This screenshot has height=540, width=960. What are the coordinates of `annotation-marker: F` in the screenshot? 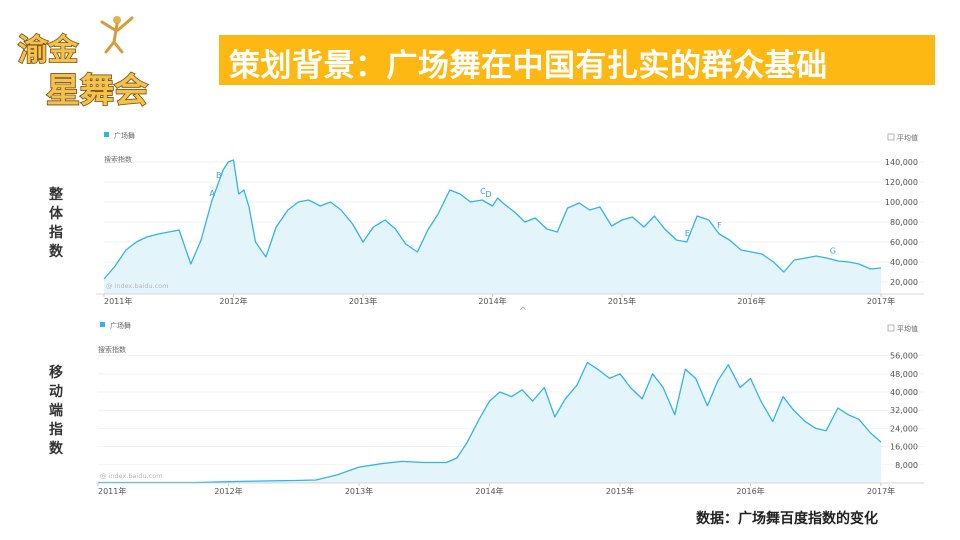 It's located at (719, 225).